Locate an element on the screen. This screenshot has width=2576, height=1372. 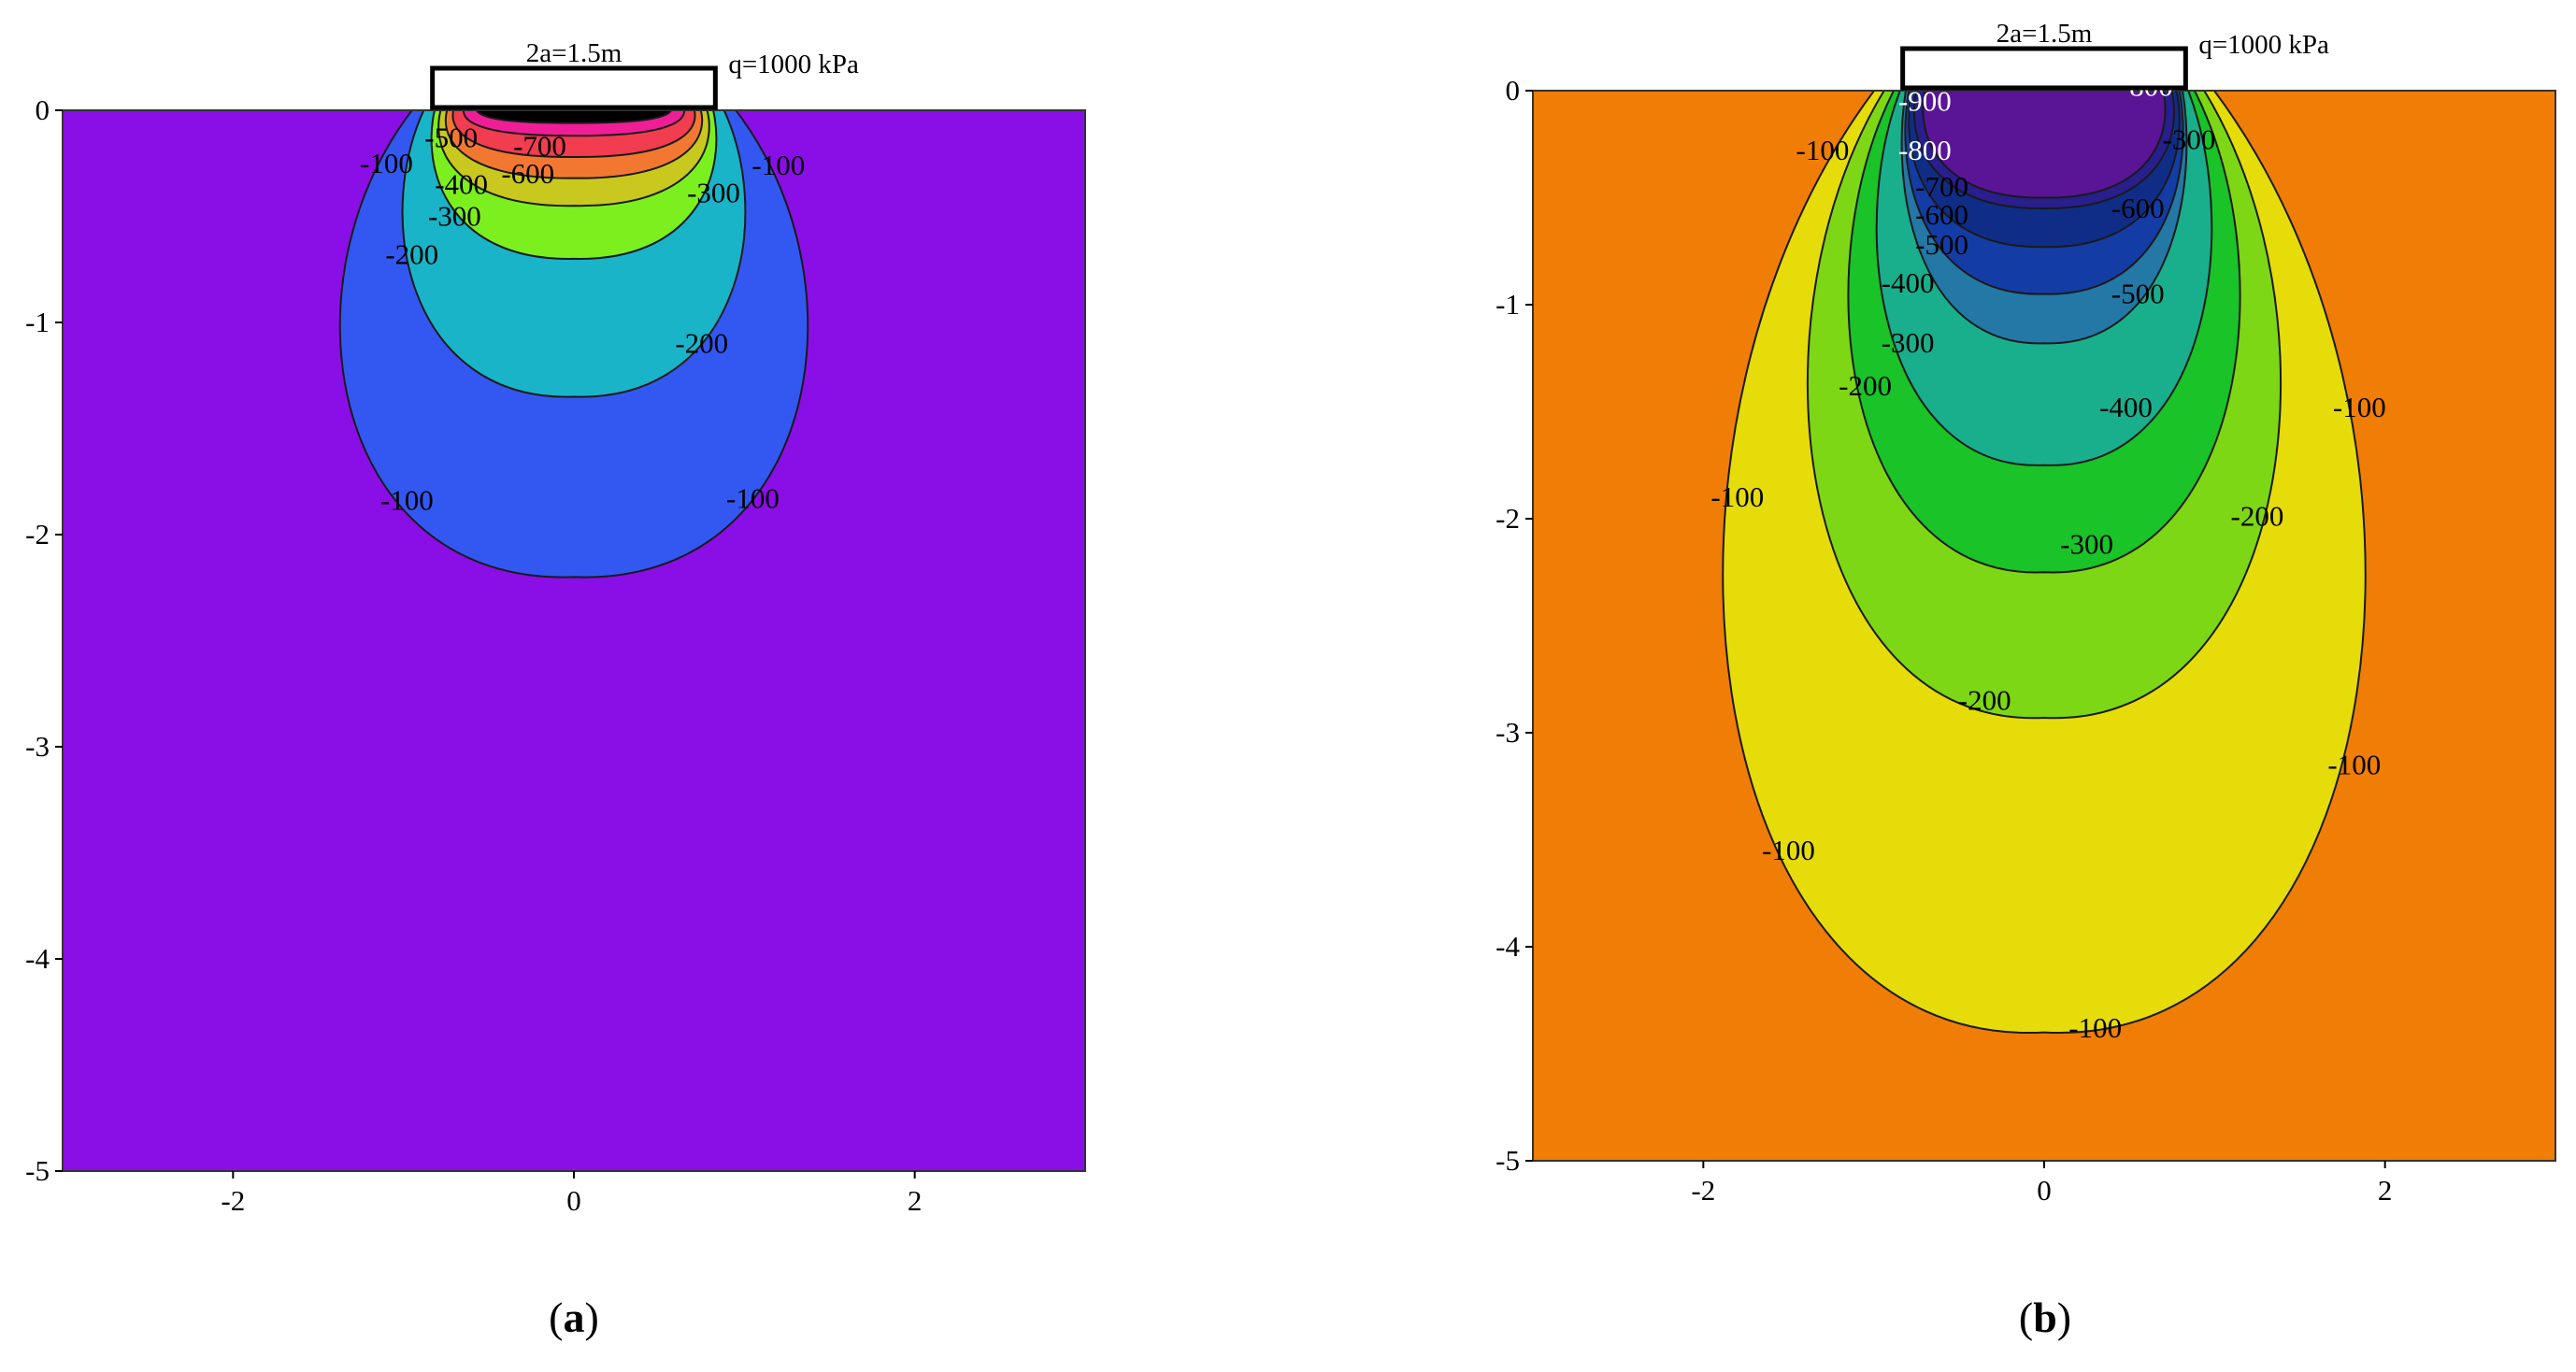
panel-a-footing-box is located at coordinates (574, 87).